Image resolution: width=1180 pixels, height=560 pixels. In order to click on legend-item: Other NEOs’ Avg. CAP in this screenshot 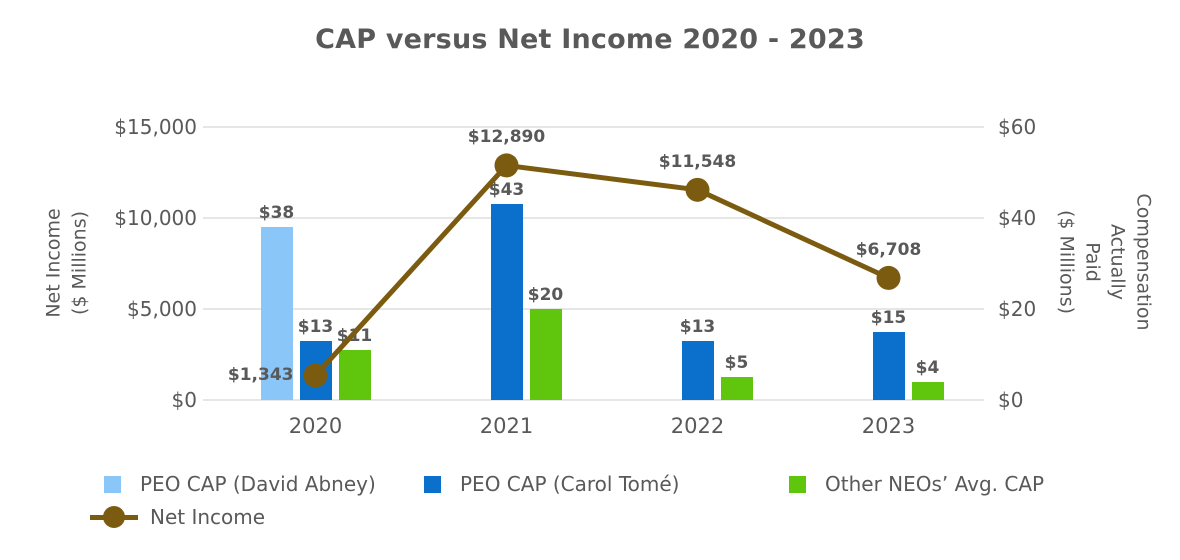, I will do `click(916, 484)`.